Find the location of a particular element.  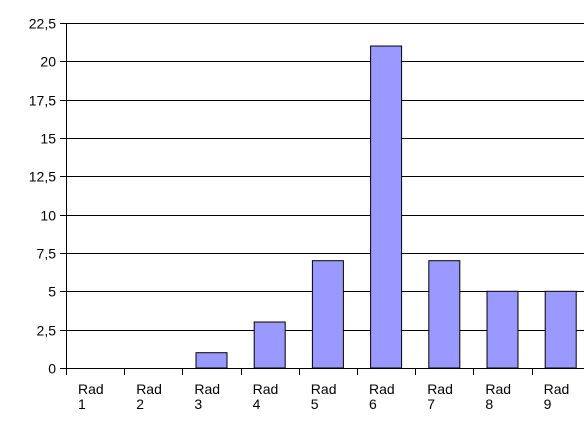

x-tick-label-line: 3 is located at coordinates (198, 404).